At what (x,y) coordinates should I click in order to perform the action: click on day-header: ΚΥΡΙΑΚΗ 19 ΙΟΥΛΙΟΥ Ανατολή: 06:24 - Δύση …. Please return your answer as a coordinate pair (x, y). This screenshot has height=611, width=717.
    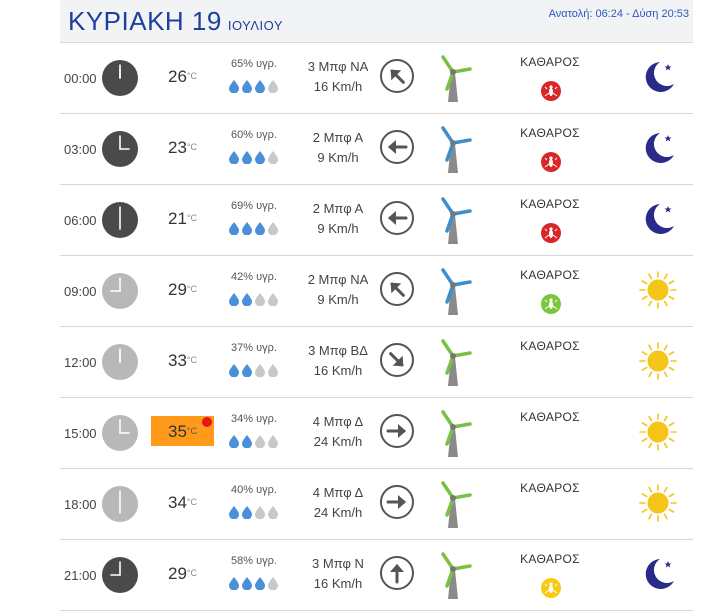
    Looking at the image, I should click on (376, 21).